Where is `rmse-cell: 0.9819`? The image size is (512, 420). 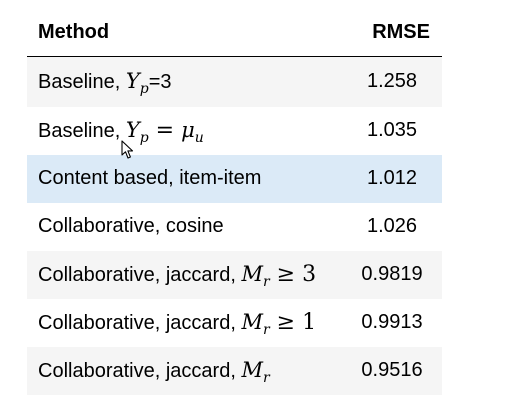
rmse-cell: 0.9819 is located at coordinates (392, 274).